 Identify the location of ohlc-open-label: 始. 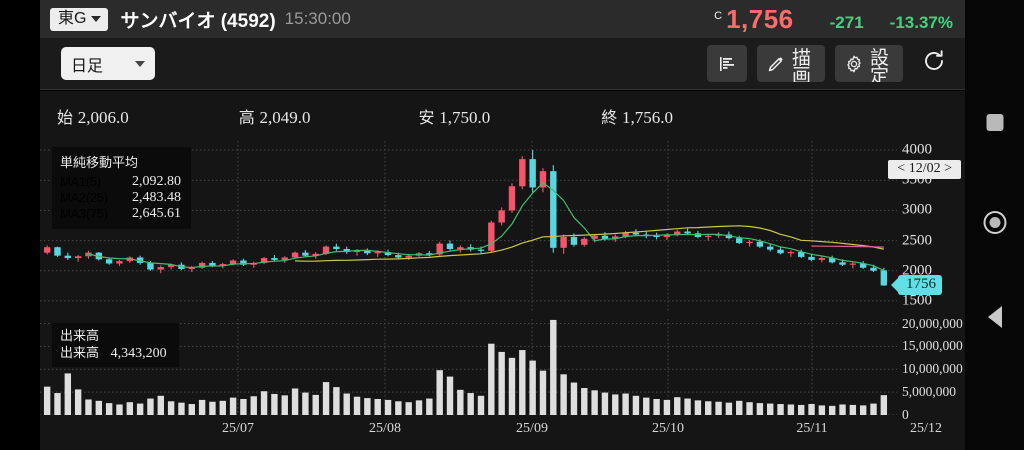
(65, 118).